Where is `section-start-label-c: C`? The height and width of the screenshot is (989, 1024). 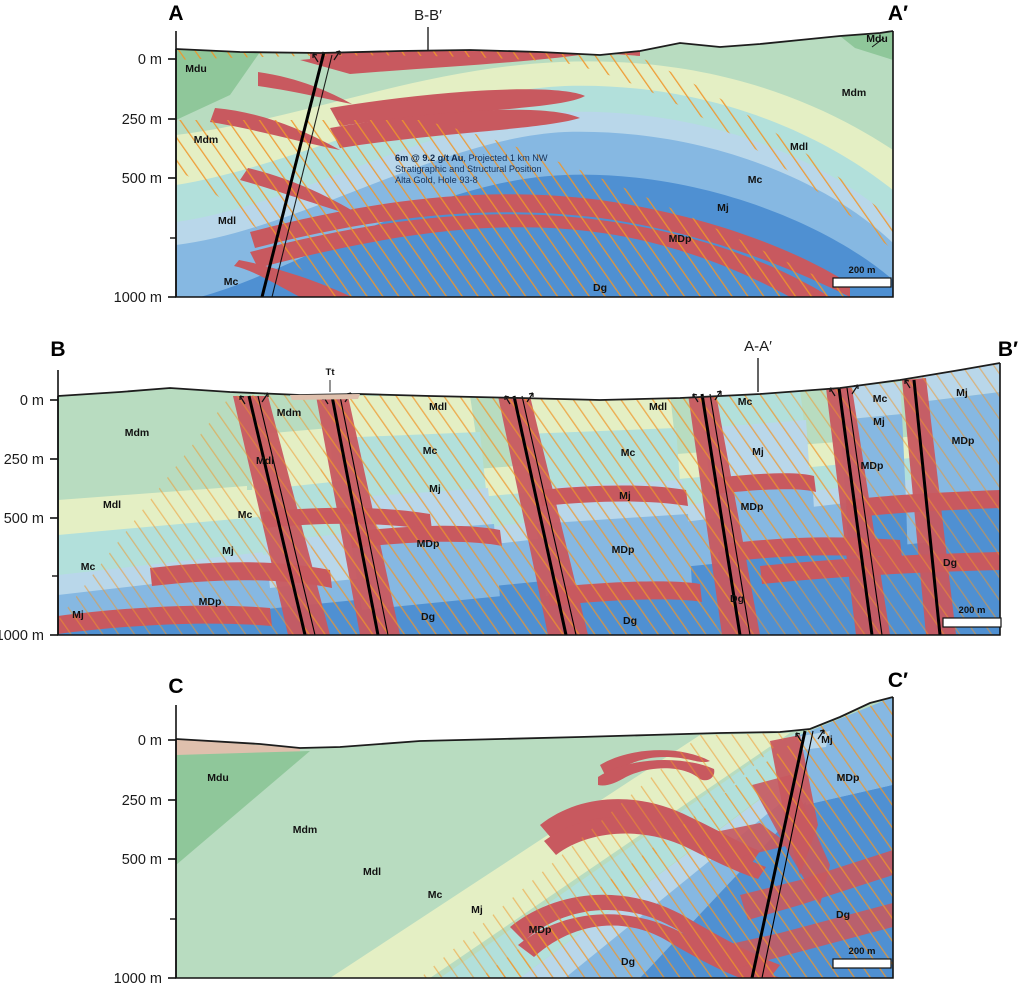
section-start-label-c: C is located at coordinates (175, 686).